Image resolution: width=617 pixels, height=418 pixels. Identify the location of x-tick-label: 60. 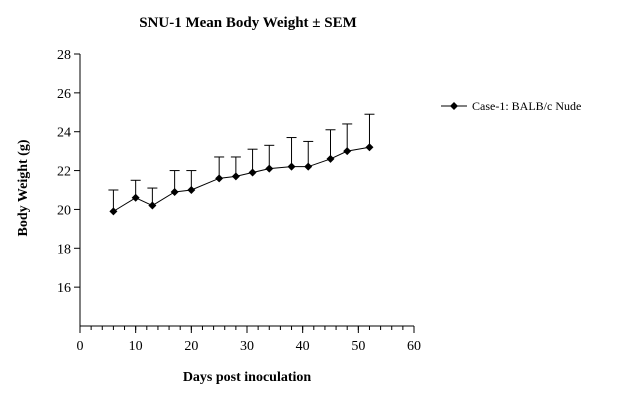
(414, 346).